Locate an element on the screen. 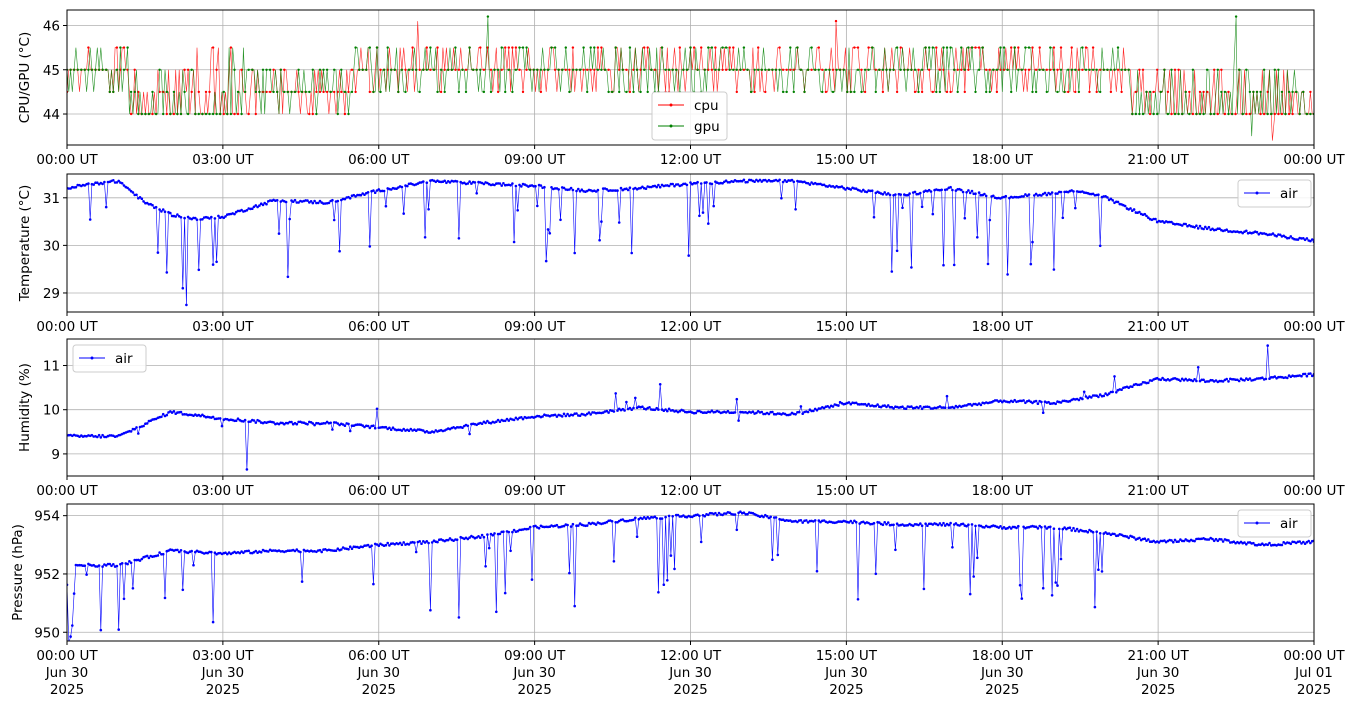 This screenshot has height=711, width=1355. y-tick-label: 11 is located at coordinates (51, 367).